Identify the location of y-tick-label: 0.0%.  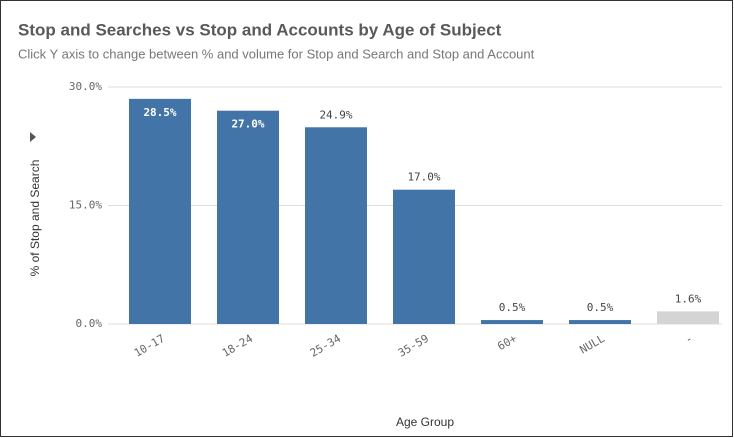
(89, 323).